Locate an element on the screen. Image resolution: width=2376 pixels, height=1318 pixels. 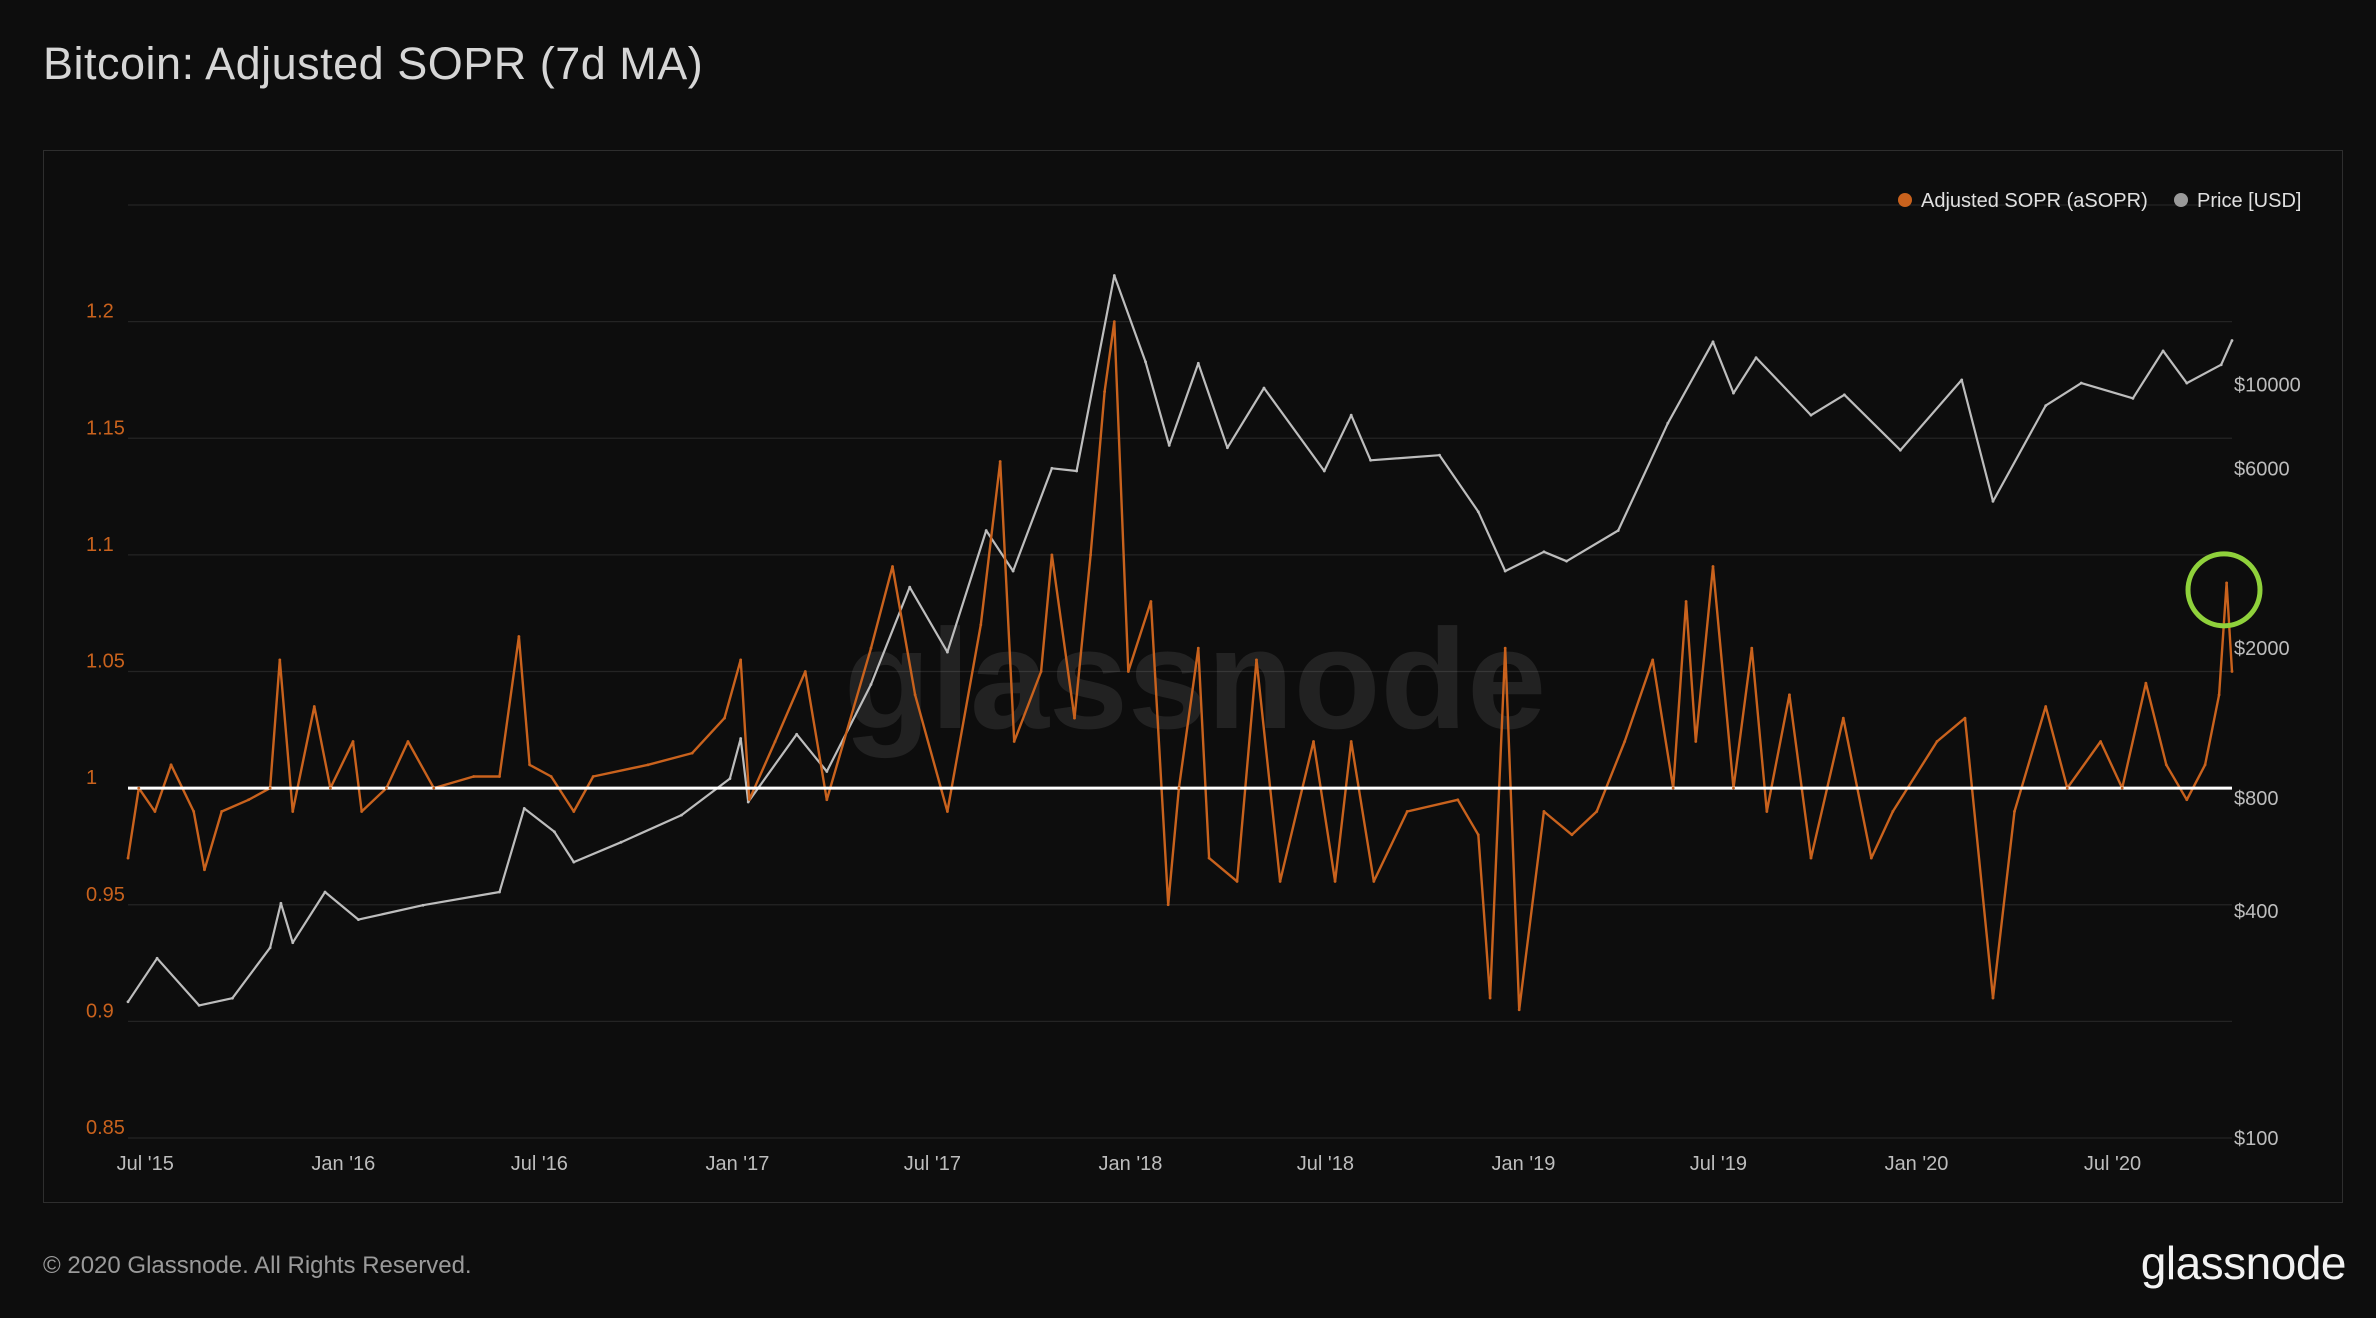
legend-marker is located at coordinates (1905, 200).